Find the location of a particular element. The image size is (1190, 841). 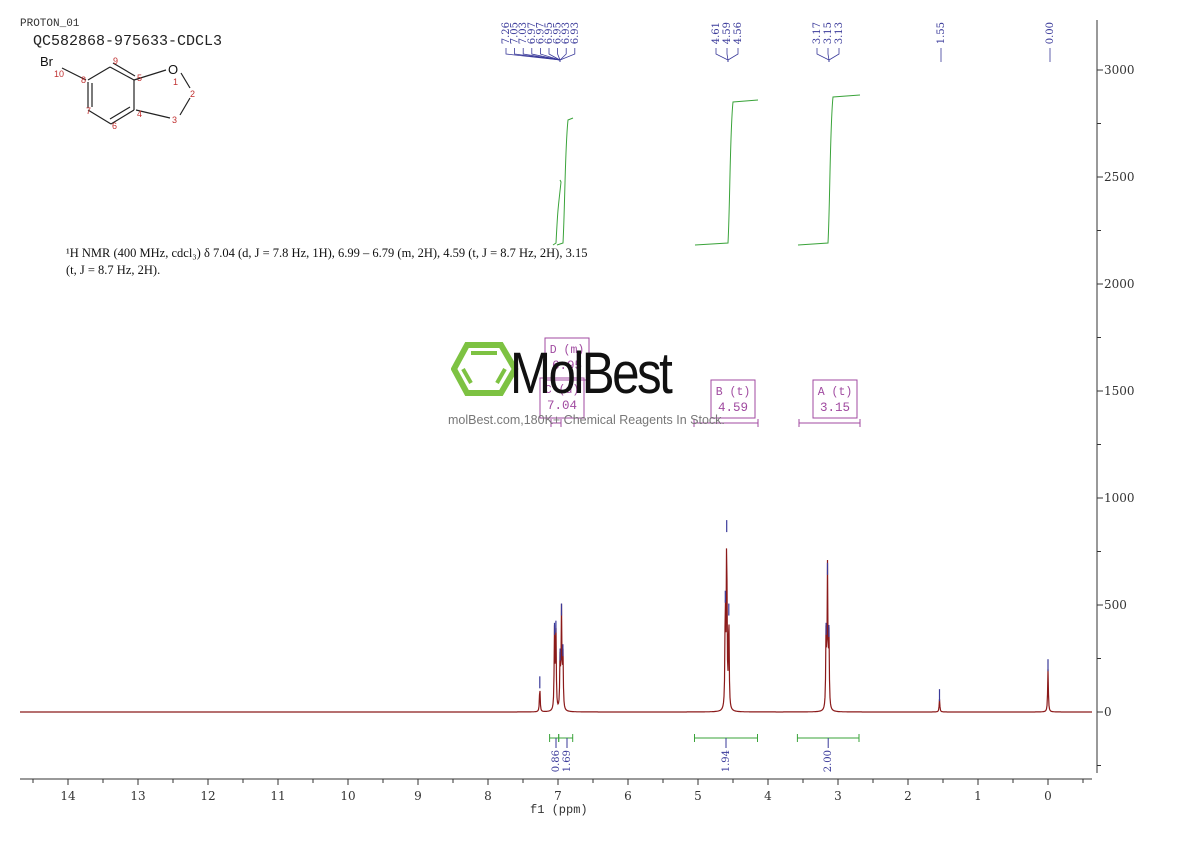

y-tick-label: 0 is located at coordinates (1108, 712).